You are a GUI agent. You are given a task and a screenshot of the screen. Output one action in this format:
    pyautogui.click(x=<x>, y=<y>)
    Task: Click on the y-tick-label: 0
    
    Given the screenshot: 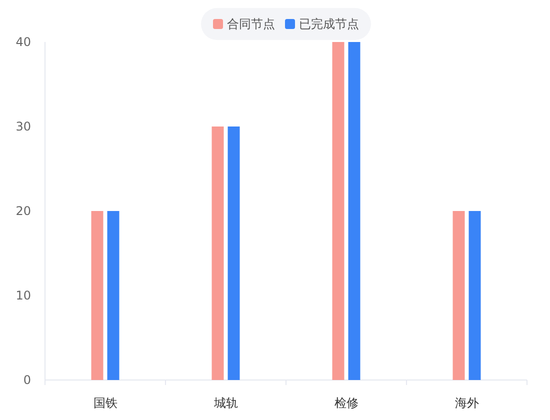 What is the action you would take?
    pyautogui.click(x=27, y=380)
    